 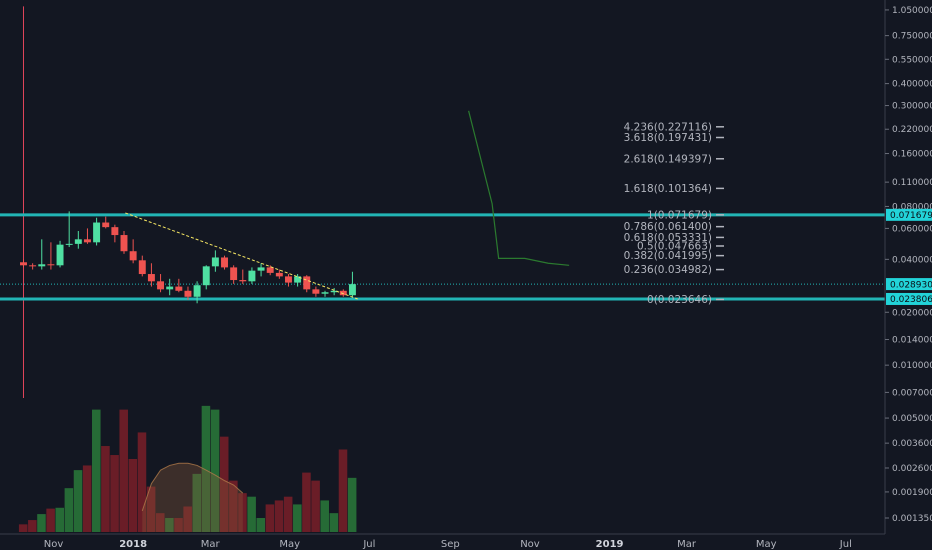 I want to click on y-tick-label: 0.110000, so click(x=912, y=183).